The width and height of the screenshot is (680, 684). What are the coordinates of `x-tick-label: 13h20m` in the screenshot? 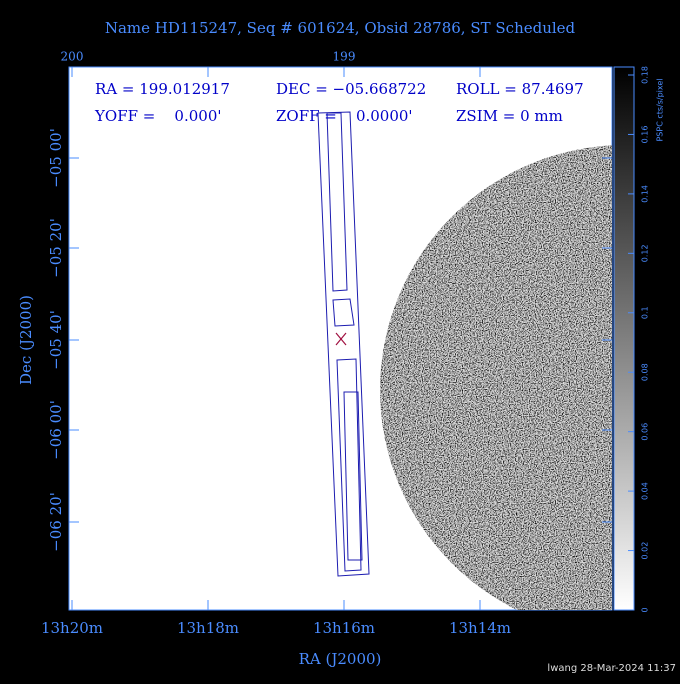 It's located at (72, 628).